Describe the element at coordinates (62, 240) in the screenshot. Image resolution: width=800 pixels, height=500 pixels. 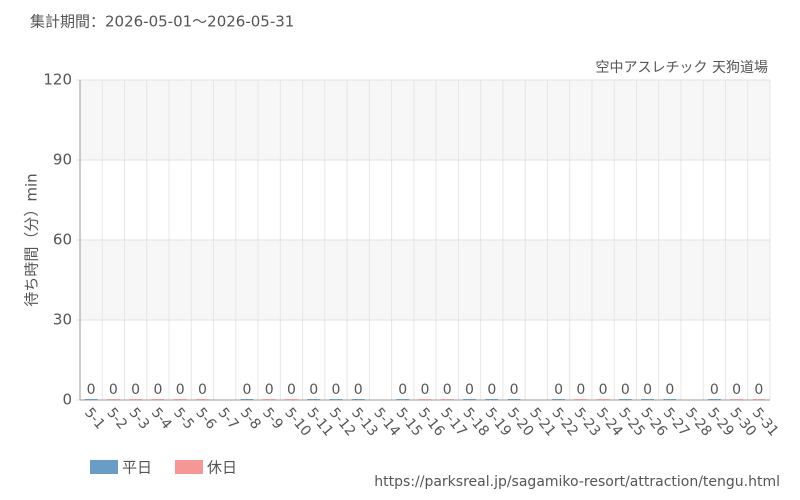
I see `y-tick-label: 60` at that location.